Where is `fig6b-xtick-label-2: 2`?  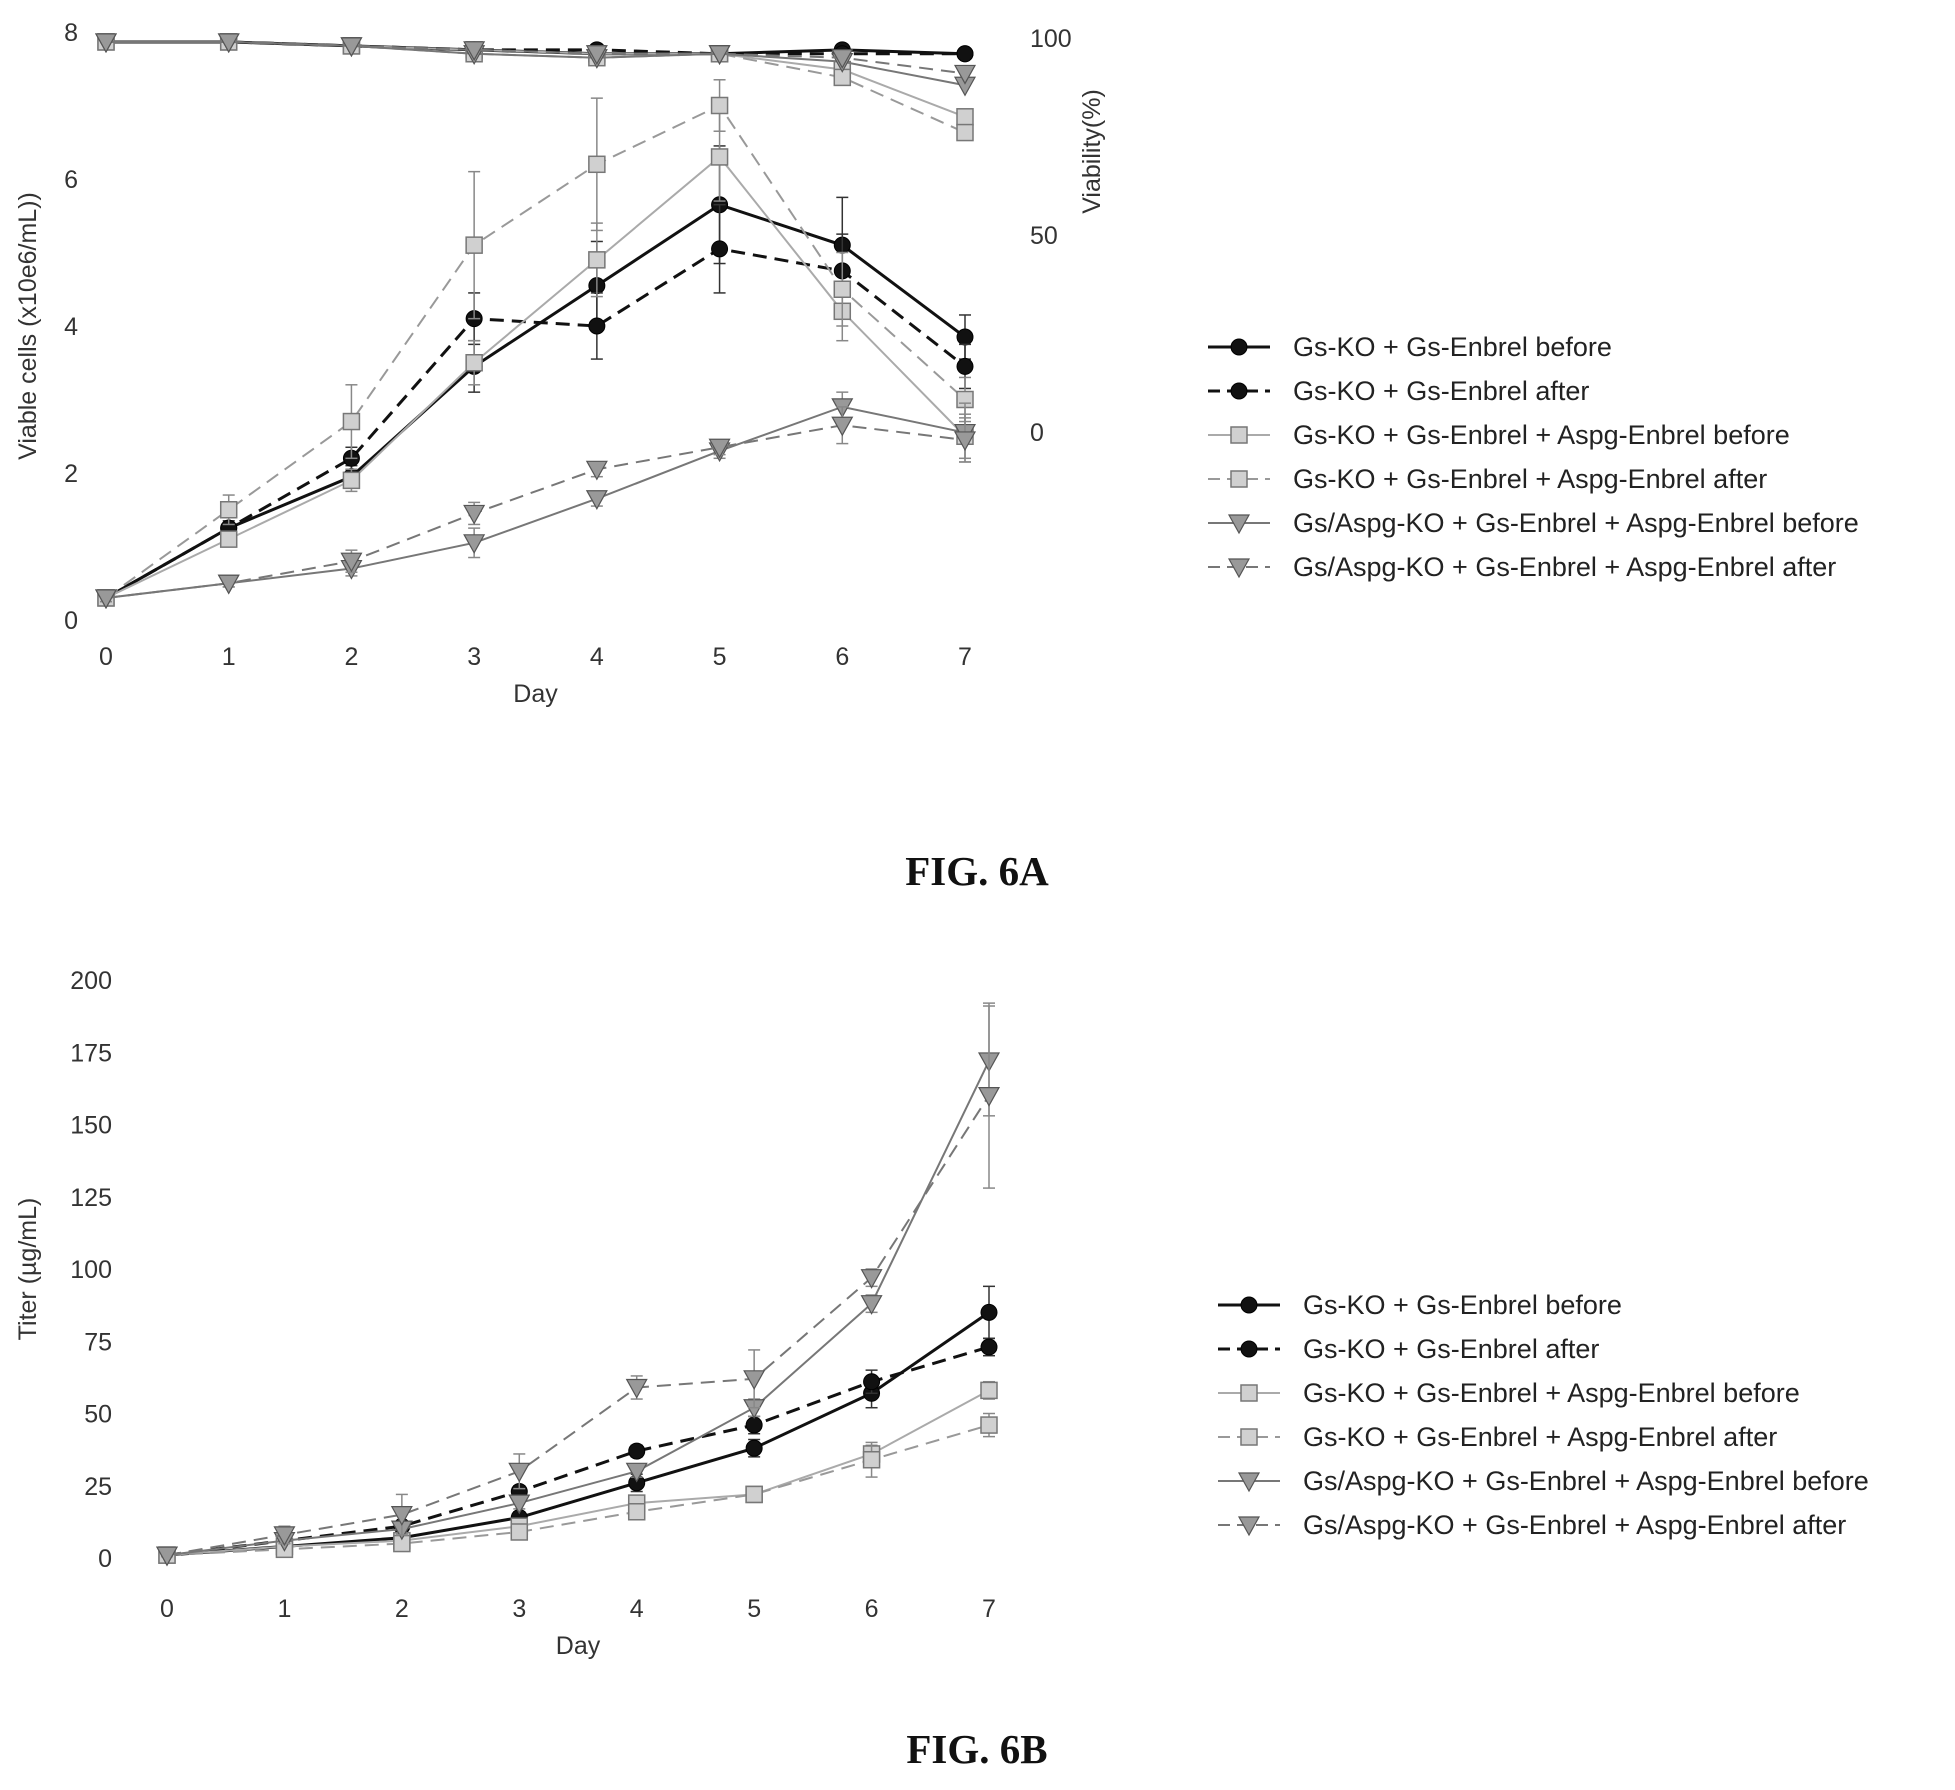
fig6b-xtick-label-2: 2 is located at coordinates (402, 1609).